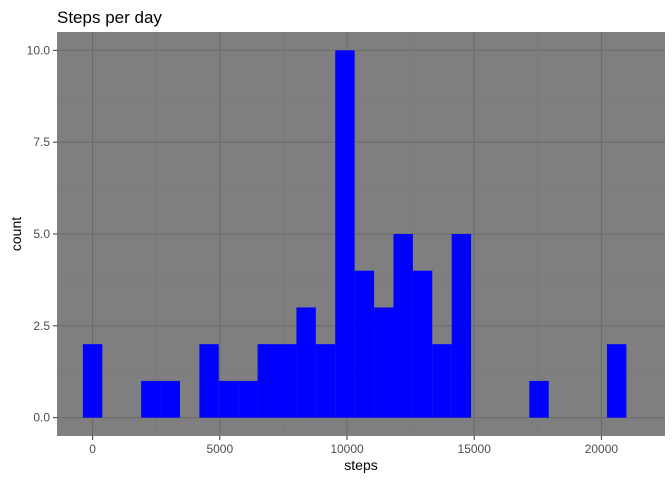  What do you see at coordinates (41, 418) in the screenshot?
I see `y-tick-label: 0.0` at bounding box center [41, 418].